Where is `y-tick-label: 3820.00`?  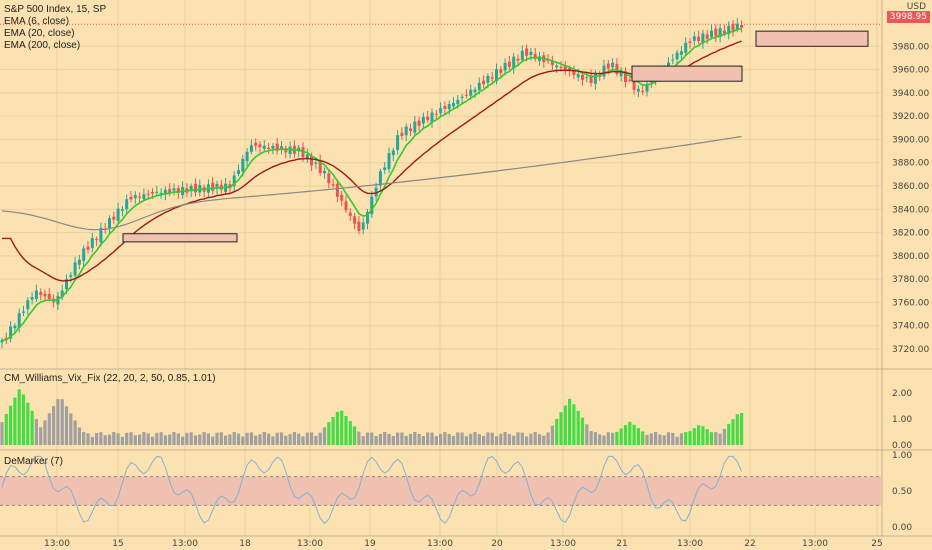
y-tick-label: 3820.00 is located at coordinates (910, 234).